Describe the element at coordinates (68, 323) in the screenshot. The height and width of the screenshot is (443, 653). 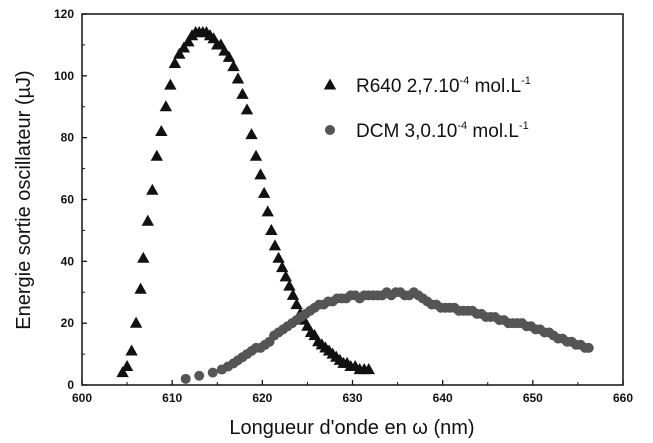
I see `y-tick-label: 20` at that location.